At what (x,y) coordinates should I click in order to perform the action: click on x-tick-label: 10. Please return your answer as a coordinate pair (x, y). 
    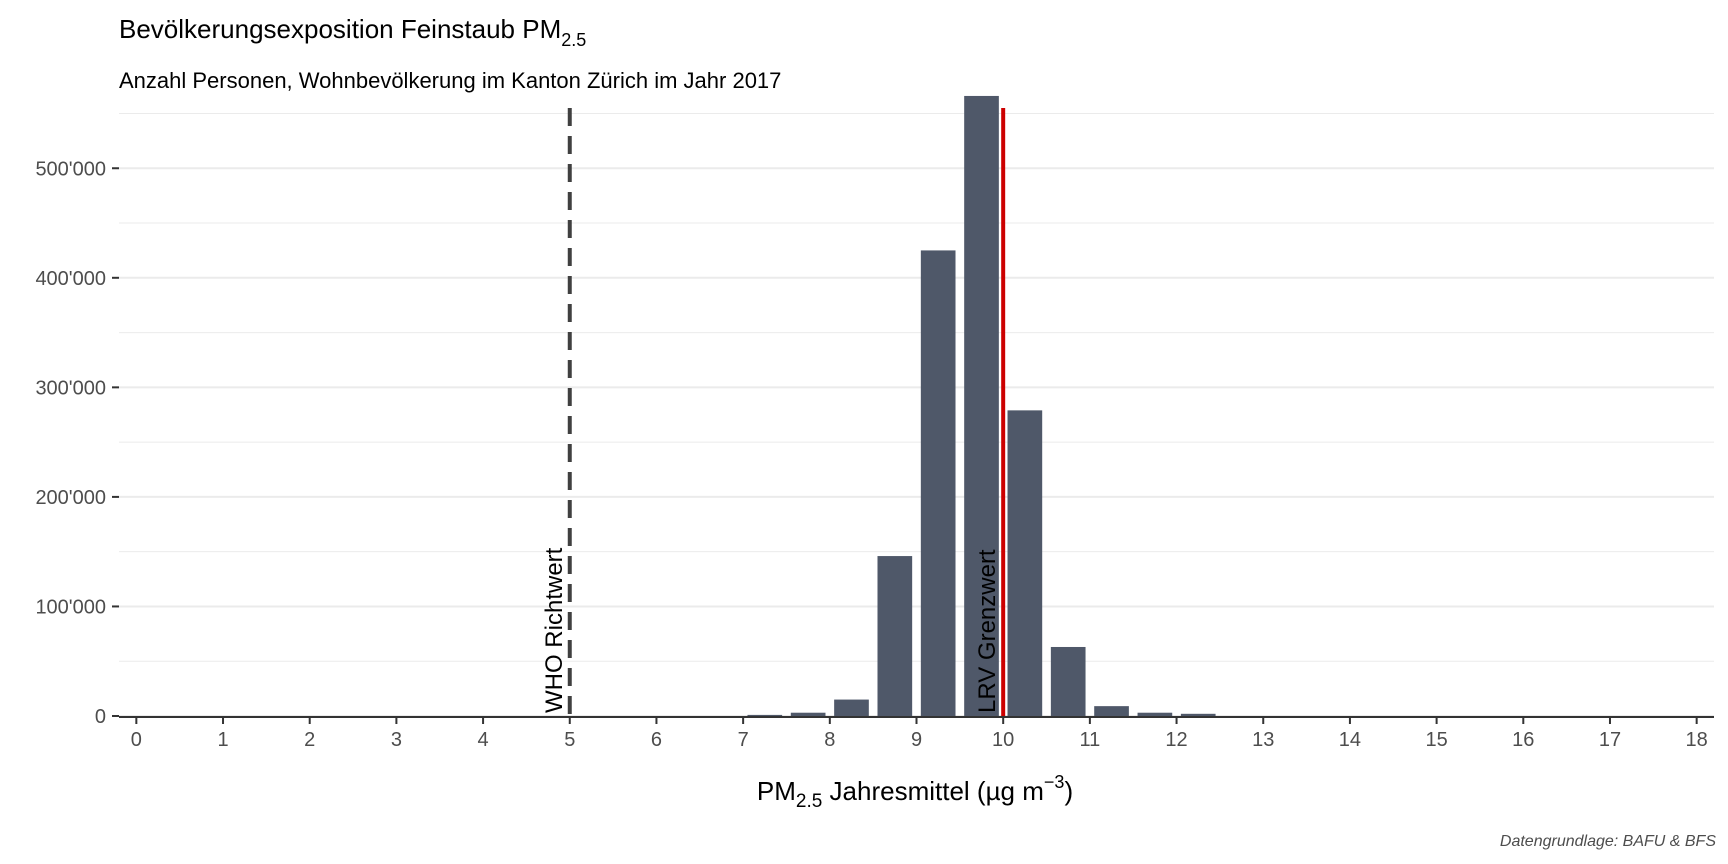
    Looking at the image, I should click on (1003, 740).